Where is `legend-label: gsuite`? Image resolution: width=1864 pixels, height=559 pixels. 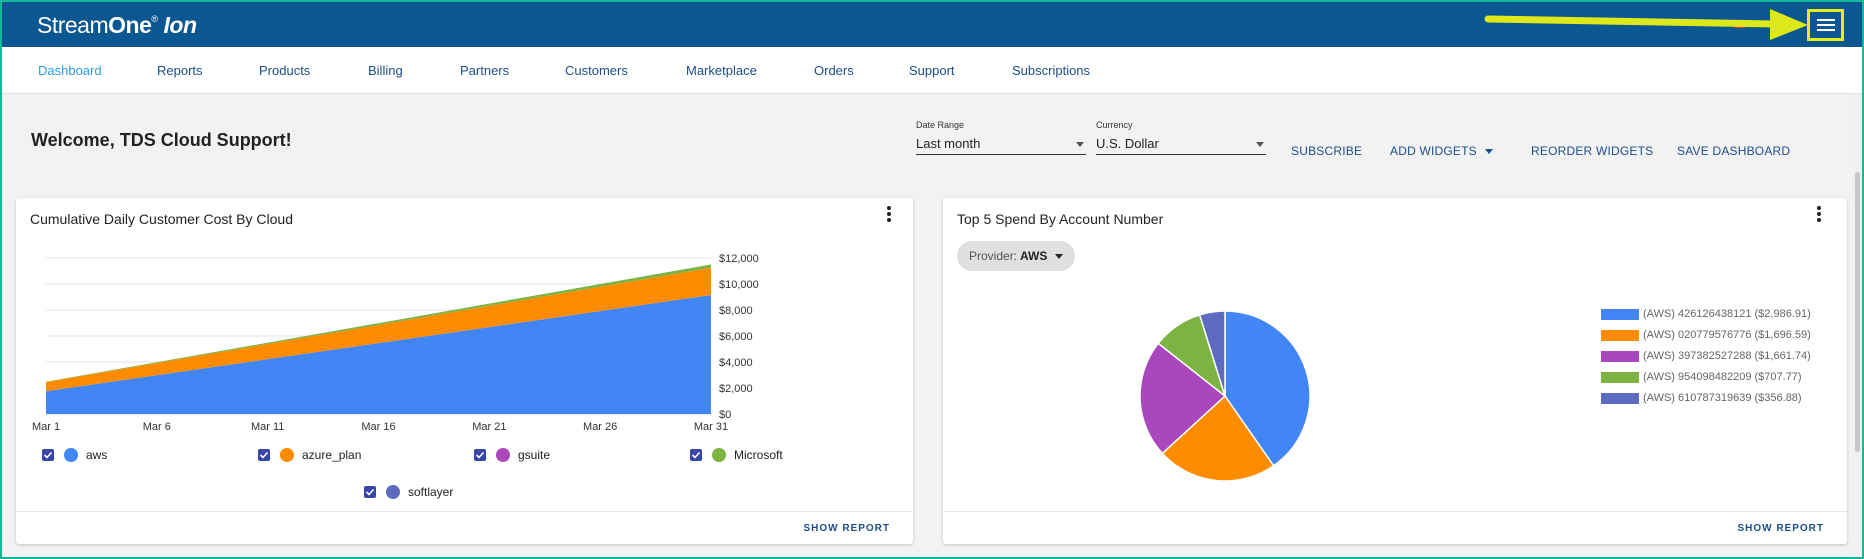 legend-label: gsuite is located at coordinates (534, 455).